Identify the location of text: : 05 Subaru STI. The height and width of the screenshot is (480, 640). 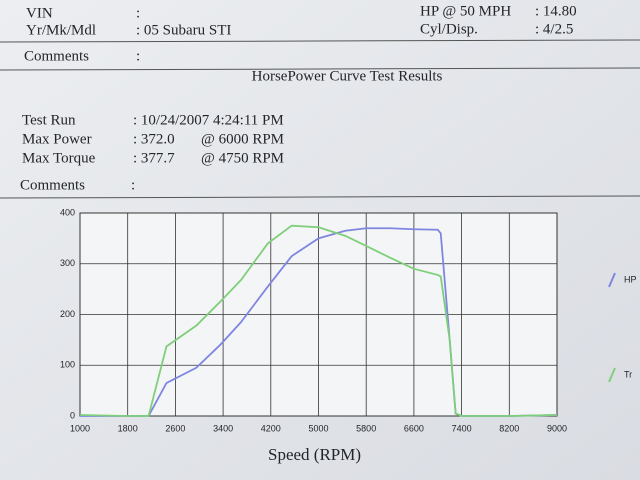
(183, 30).